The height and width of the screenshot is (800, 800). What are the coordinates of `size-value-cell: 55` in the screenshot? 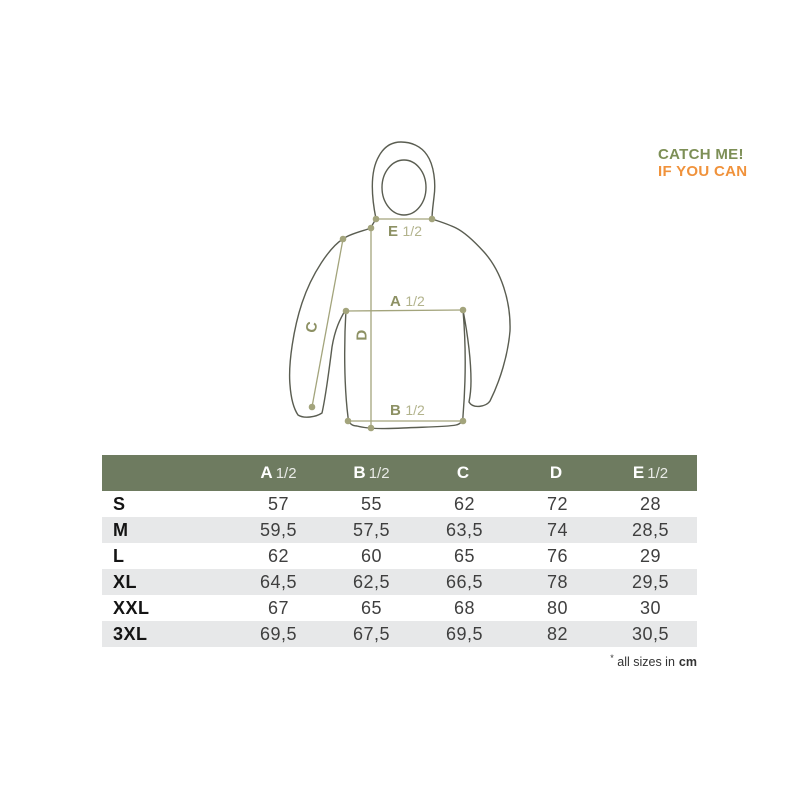 It's located at (371, 503).